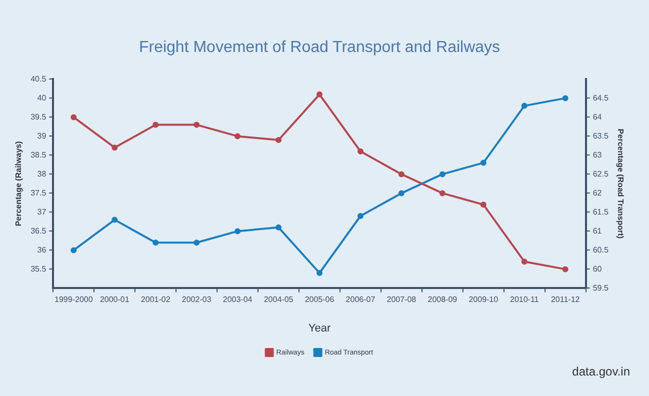 Image resolution: width=649 pixels, height=396 pixels. I want to click on y-tick-label: 37.5, so click(38, 193).